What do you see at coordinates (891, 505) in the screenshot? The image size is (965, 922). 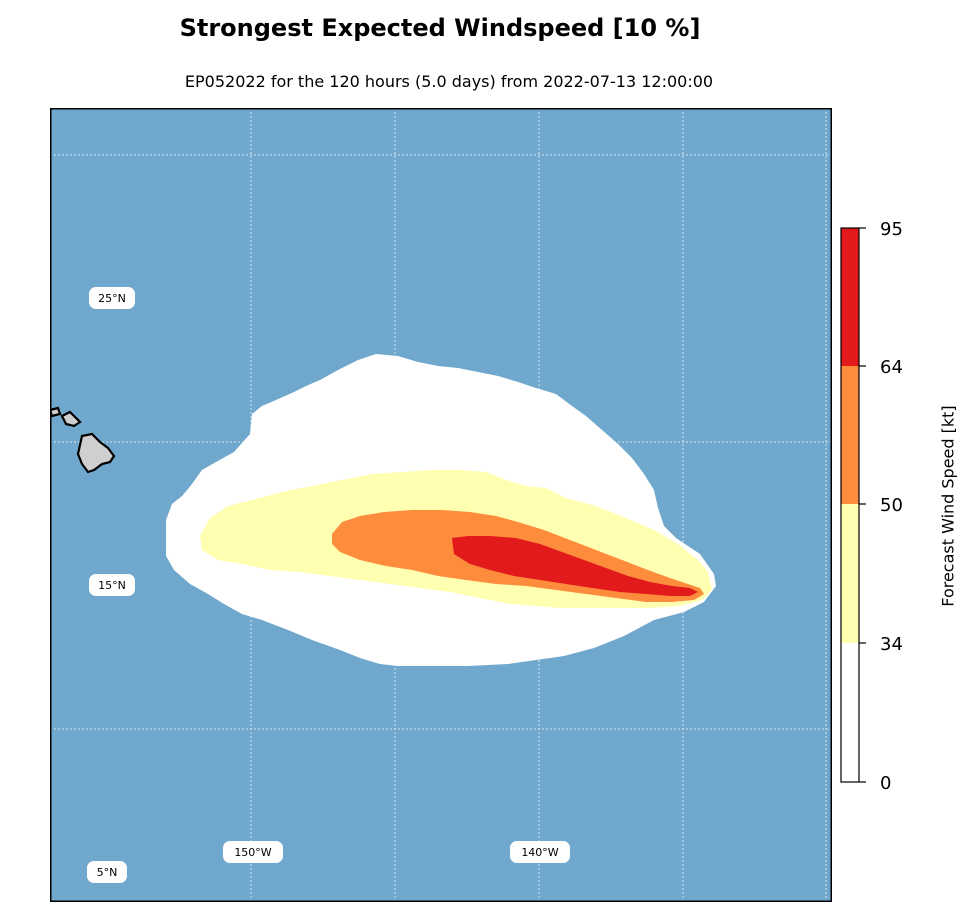 I see `colorbar-tick-label: 50` at bounding box center [891, 505].